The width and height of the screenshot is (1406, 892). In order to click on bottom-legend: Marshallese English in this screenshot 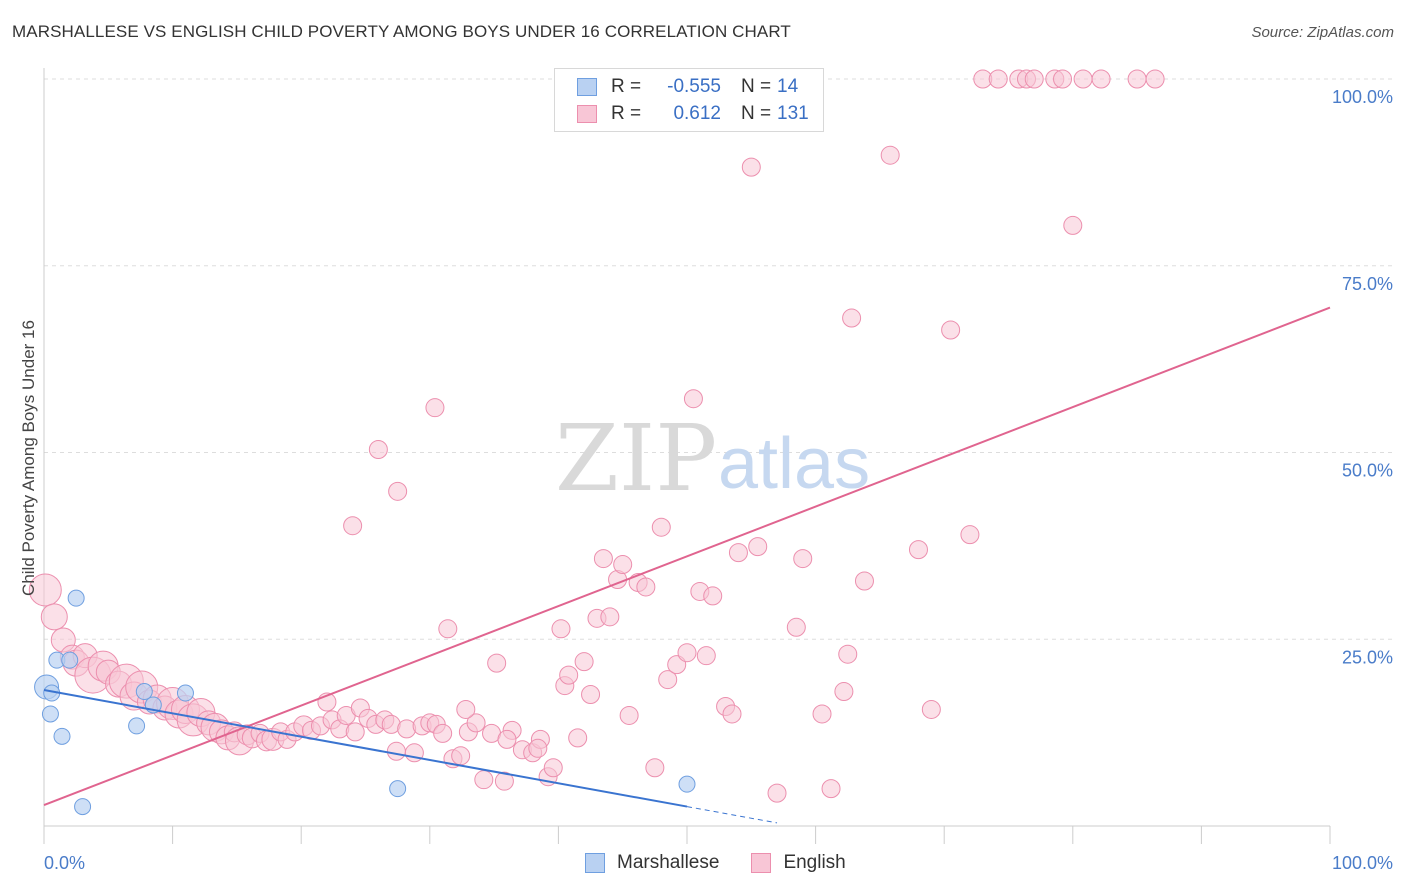, I will do `click(731, 863)`.